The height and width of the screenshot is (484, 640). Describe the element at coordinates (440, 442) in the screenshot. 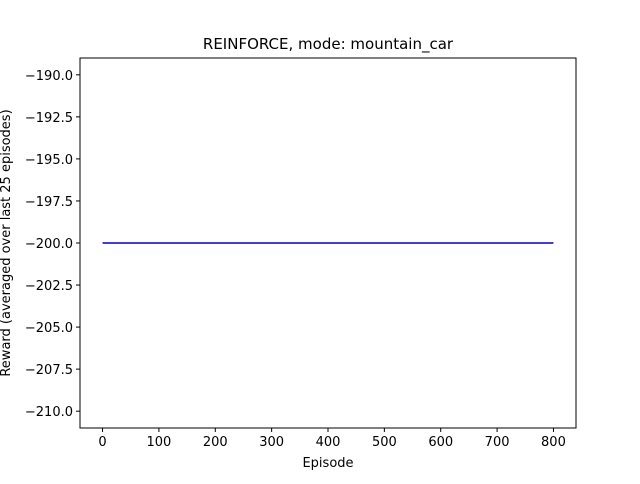

I see `x-tick-label: 600` at that location.